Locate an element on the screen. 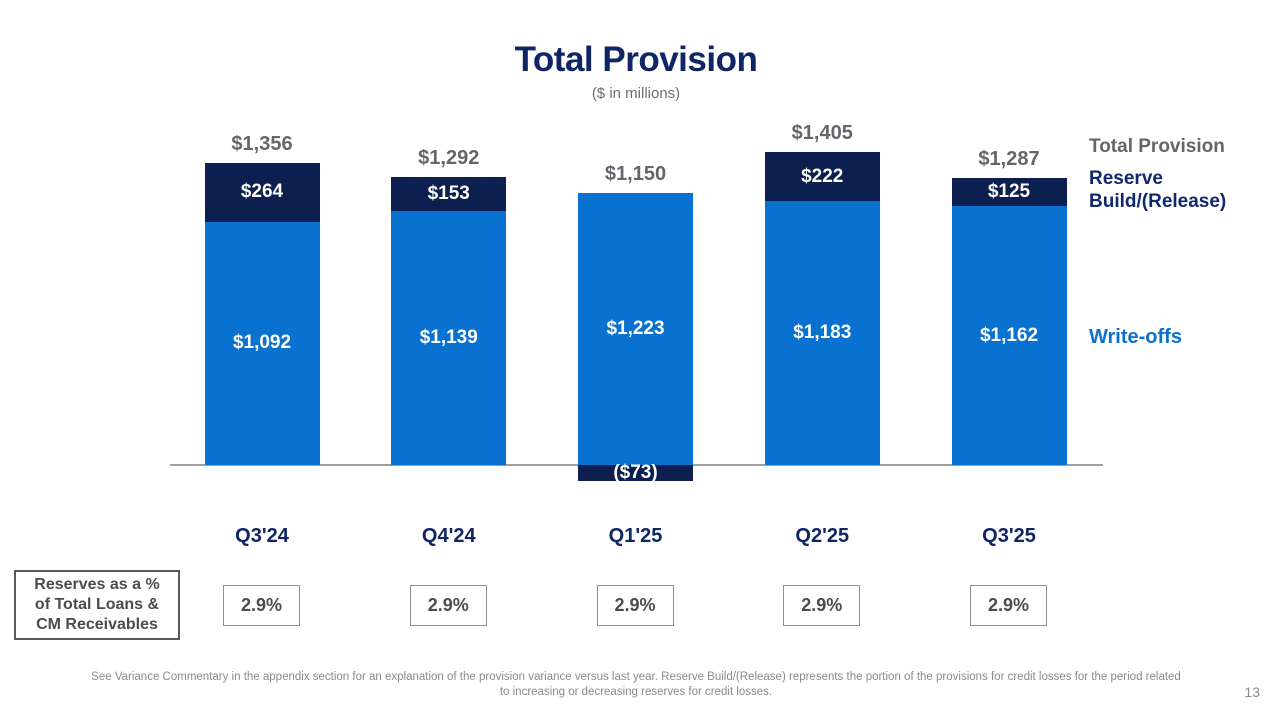 Image resolution: width=1272 pixels, height=712 pixels. bar-value-writeoffs-q1-25: $1,223 is located at coordinates (635, 328).